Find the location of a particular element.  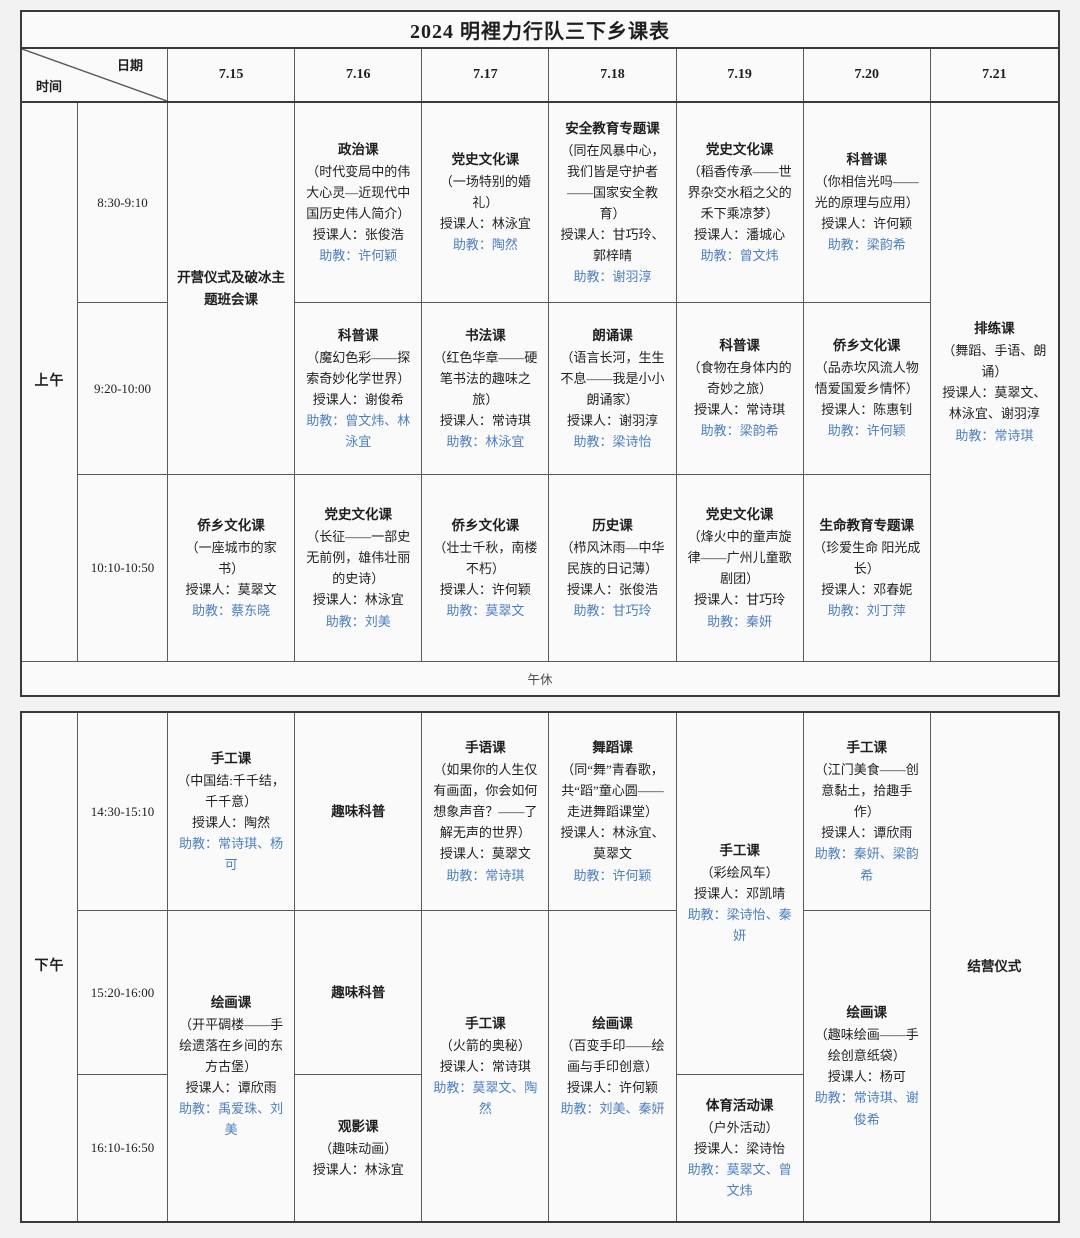

assistant-line: 助教：秦妍 is located at coordinates (740, 621).